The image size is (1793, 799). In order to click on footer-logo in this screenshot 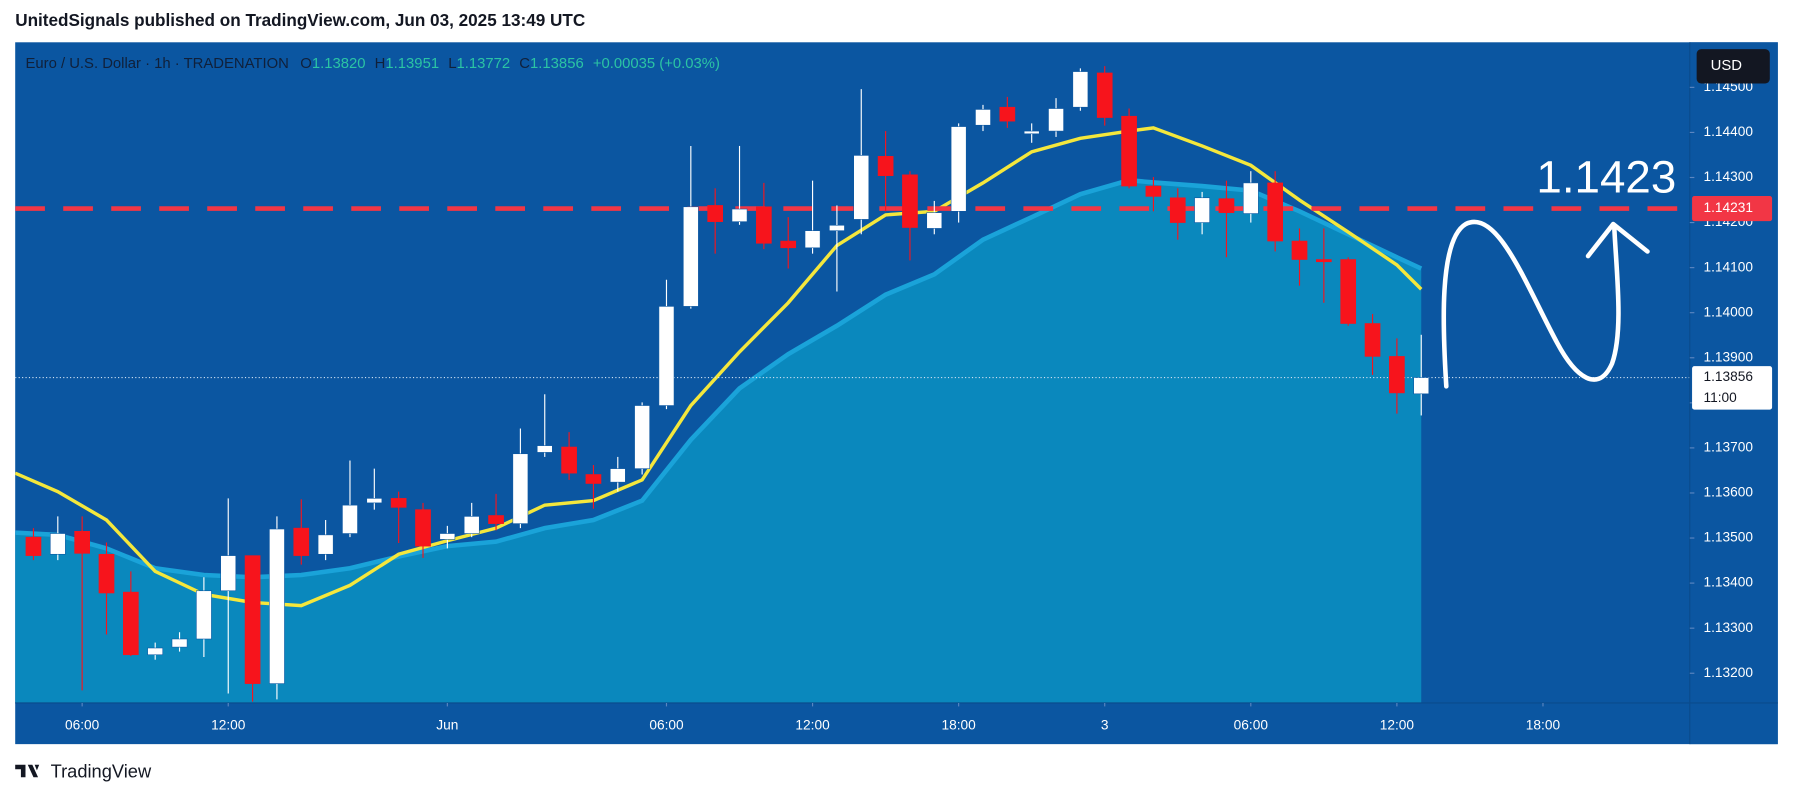, I will do `click(27, 771)`.